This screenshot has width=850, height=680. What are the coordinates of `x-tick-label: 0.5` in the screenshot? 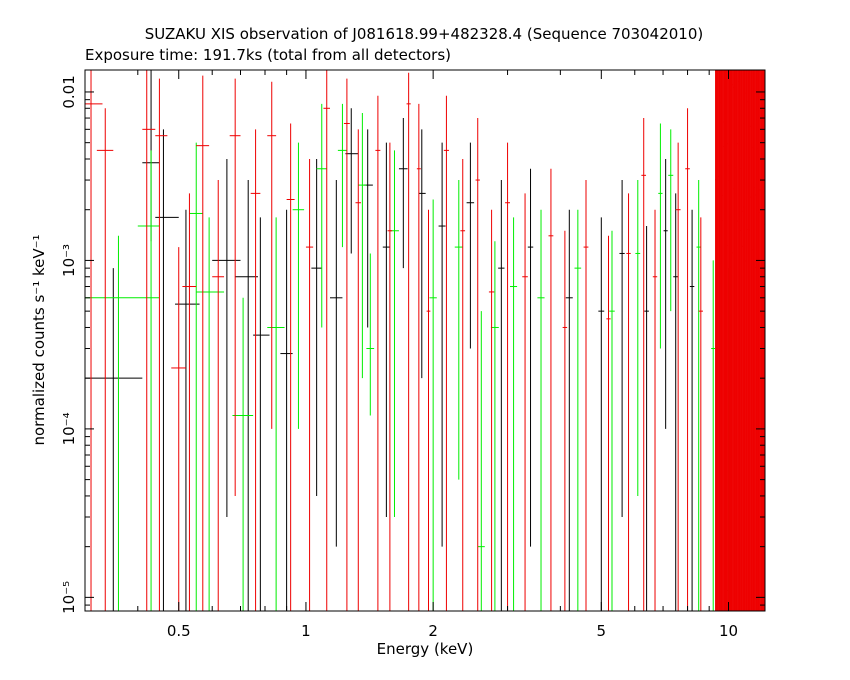 It's located at (179, 631).